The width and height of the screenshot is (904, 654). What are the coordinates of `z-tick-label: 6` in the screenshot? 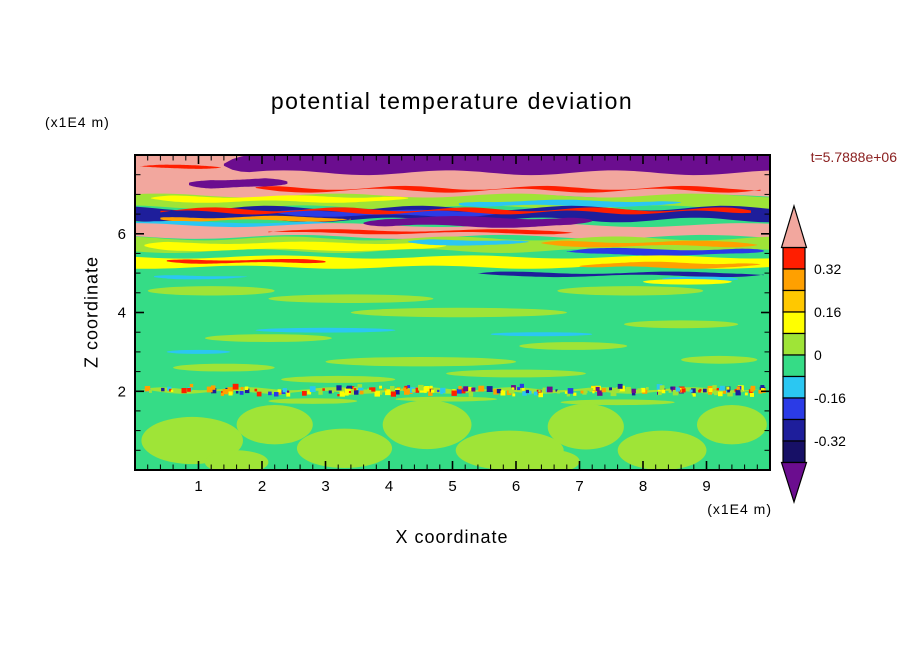 It's located at (122, 234).